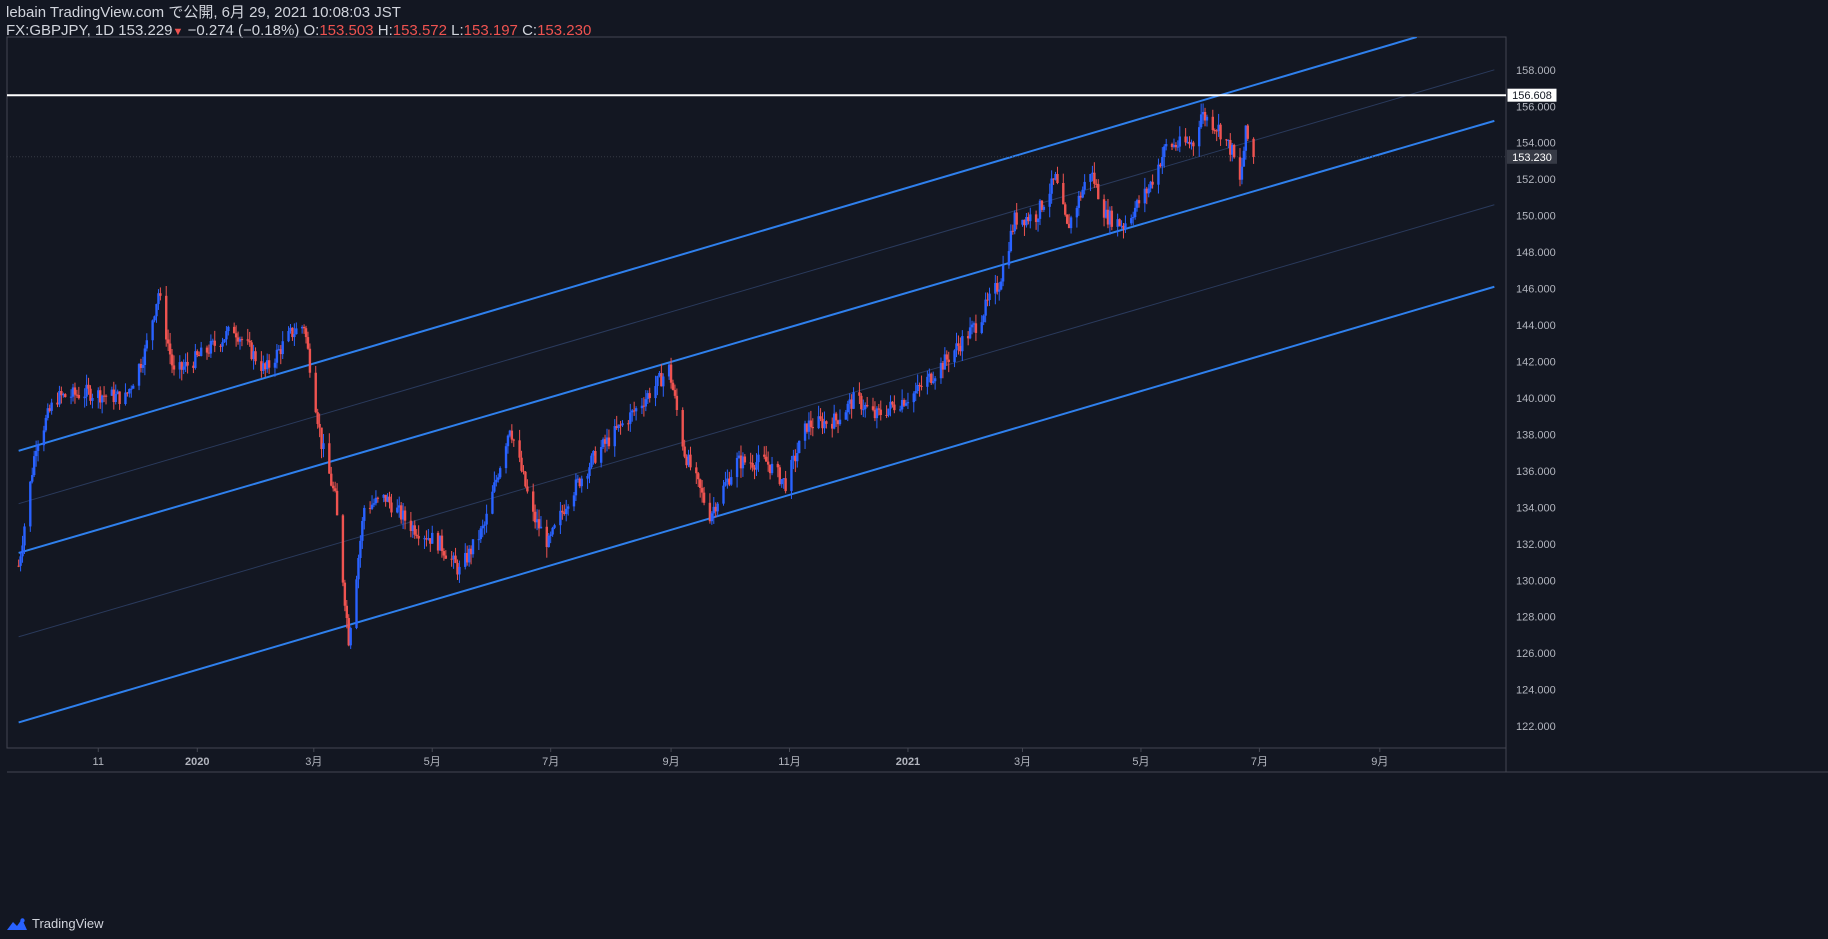 This screenshot has width=1828, height=939. What do you see at coordinates (1536, 508) in the screenshot?
I see `y-tick-label: 134.000` at bounding box center [1536, 508].